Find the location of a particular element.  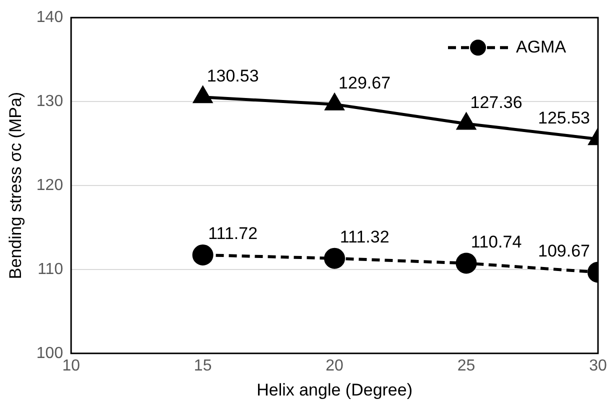

data-label: 129.67 is located at coordinates (364, 83).